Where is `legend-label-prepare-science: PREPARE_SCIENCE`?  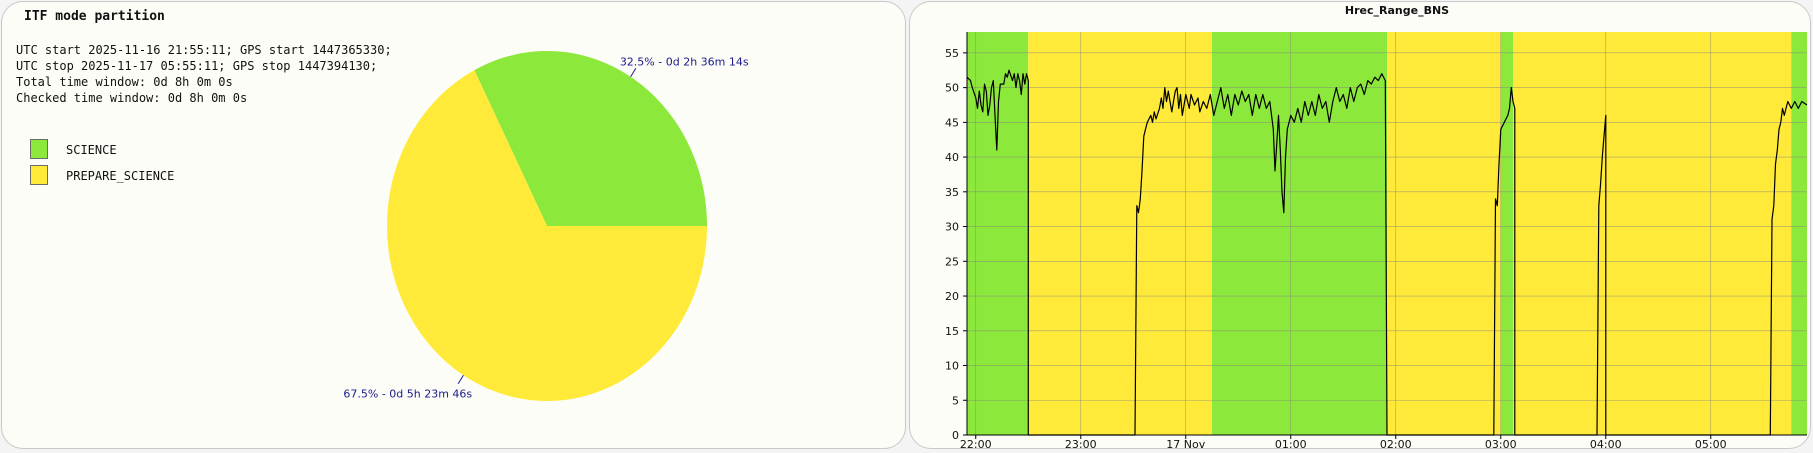
legend-label-prepare-science: PREPARE_SCIENCE is located at coordinates (120, 176).